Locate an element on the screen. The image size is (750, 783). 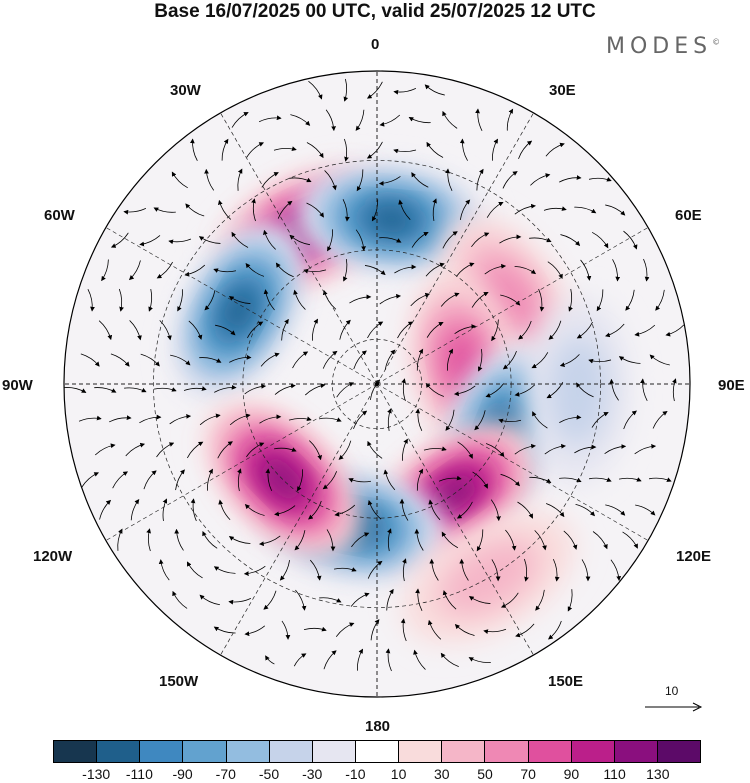
colorbar-tick-label: -130 is located at coordinates (96, 774).